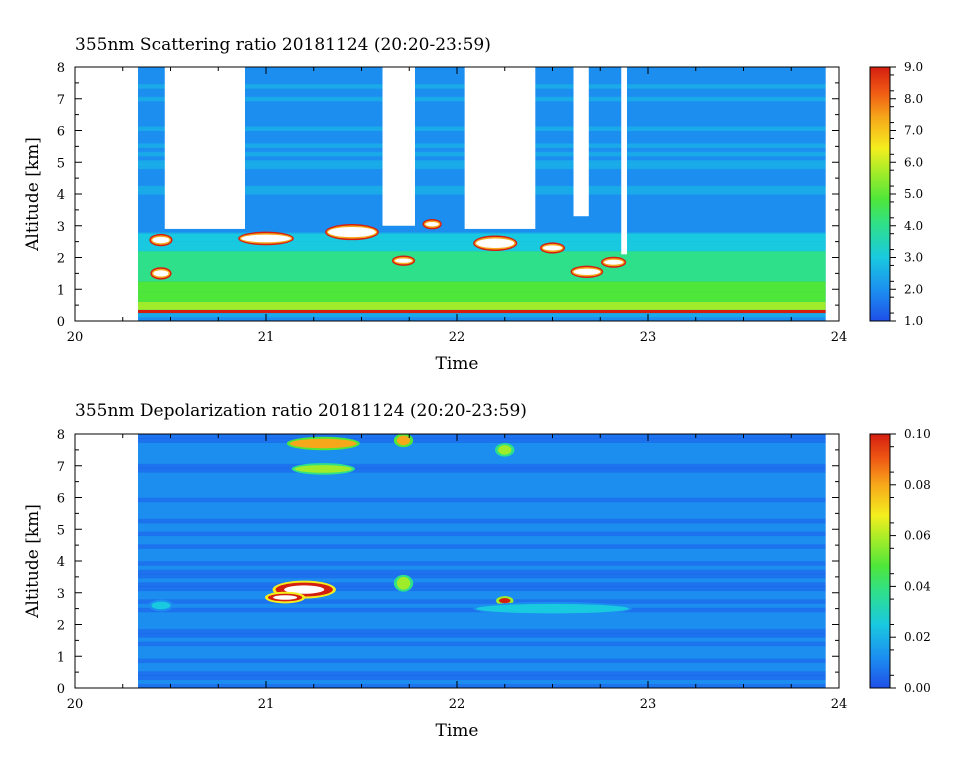 The height and width of the screenshot is (770, 960). Describe the element at coordinates (913, 99) in the screenshot. I see `colorbar-tick-label: 8.0` at that location.